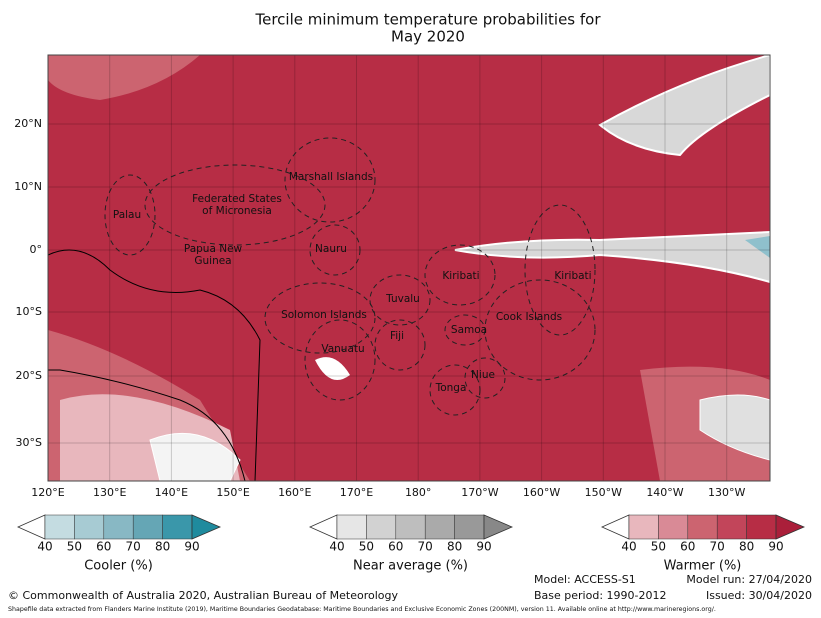  Describe the element at coordinates (356, 492) in the screenshot. I see `lon-label: 170°E` at that location.